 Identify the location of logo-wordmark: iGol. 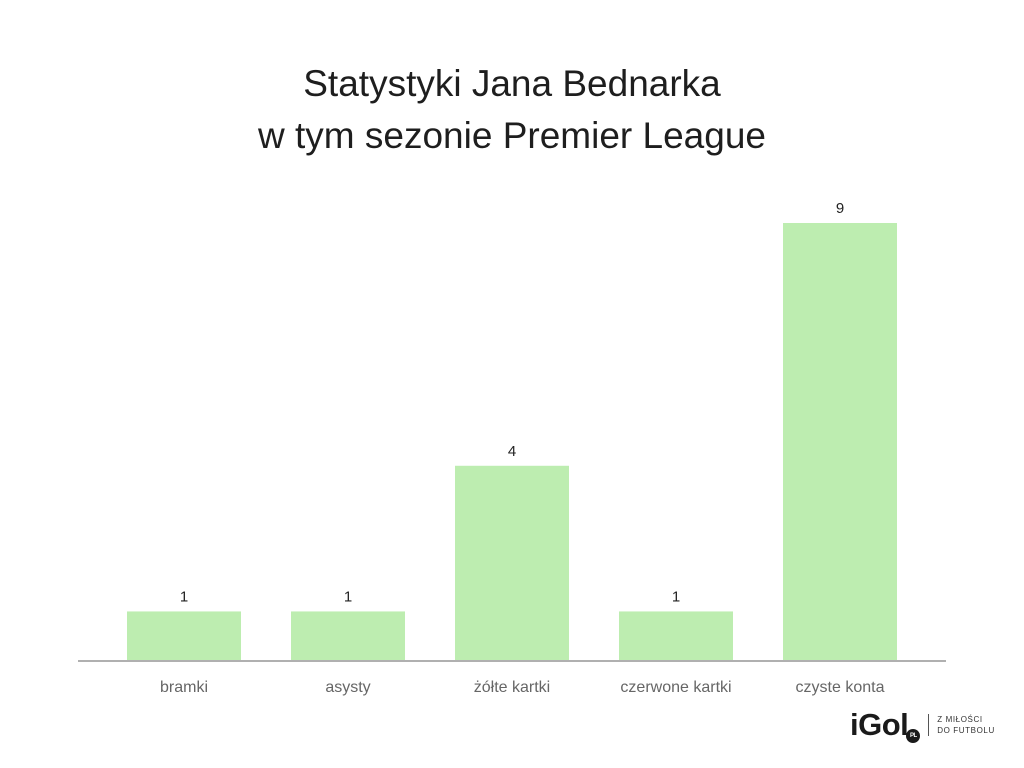
(879, 724).